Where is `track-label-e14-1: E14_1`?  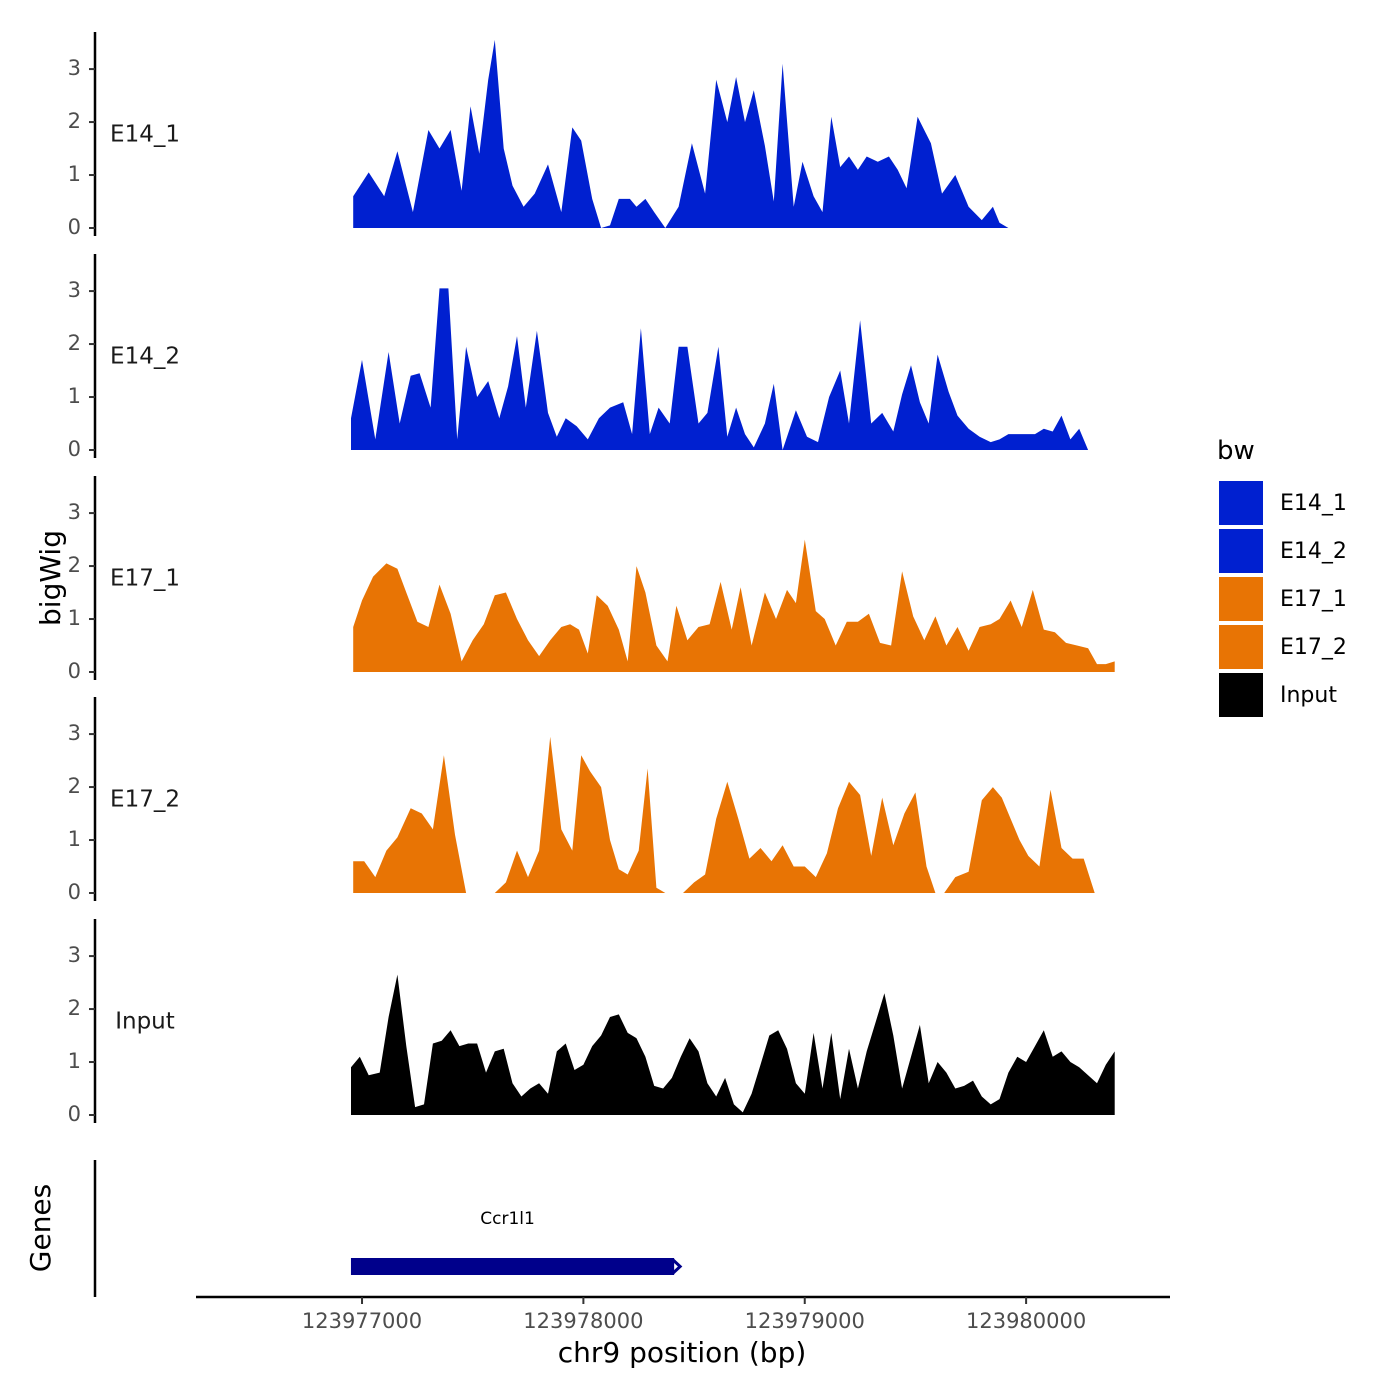 track-label-e14-1: E14_1 is located at coordinates (145, 135).